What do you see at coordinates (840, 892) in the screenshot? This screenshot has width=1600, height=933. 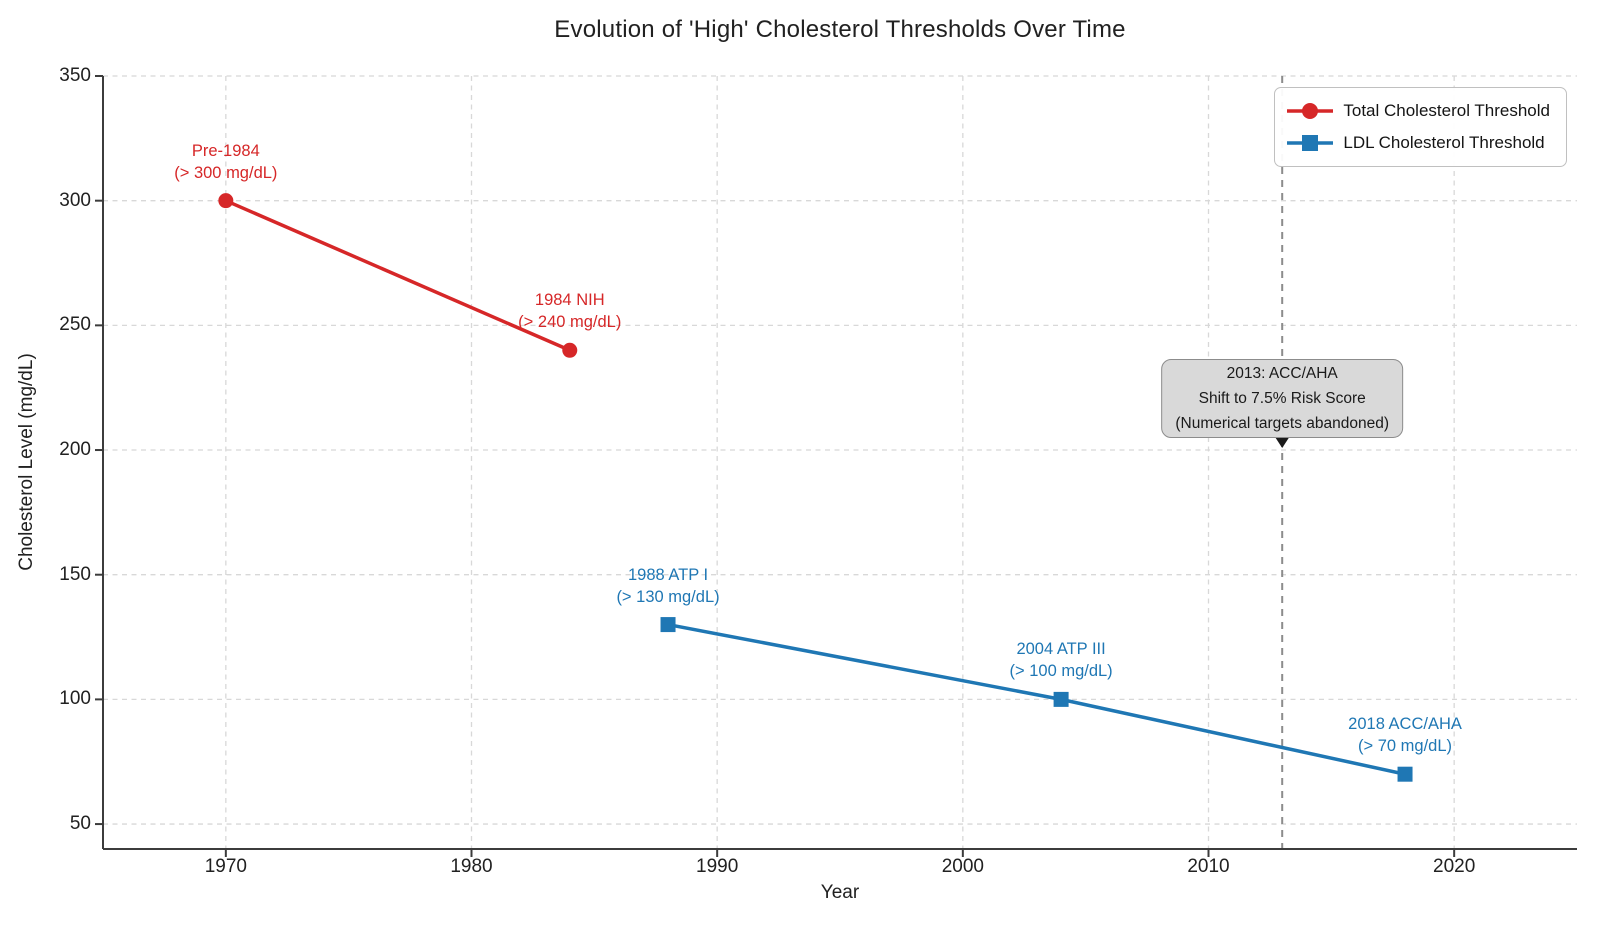 I see `x-axis-title: Year` at bounding box center [840, 892].